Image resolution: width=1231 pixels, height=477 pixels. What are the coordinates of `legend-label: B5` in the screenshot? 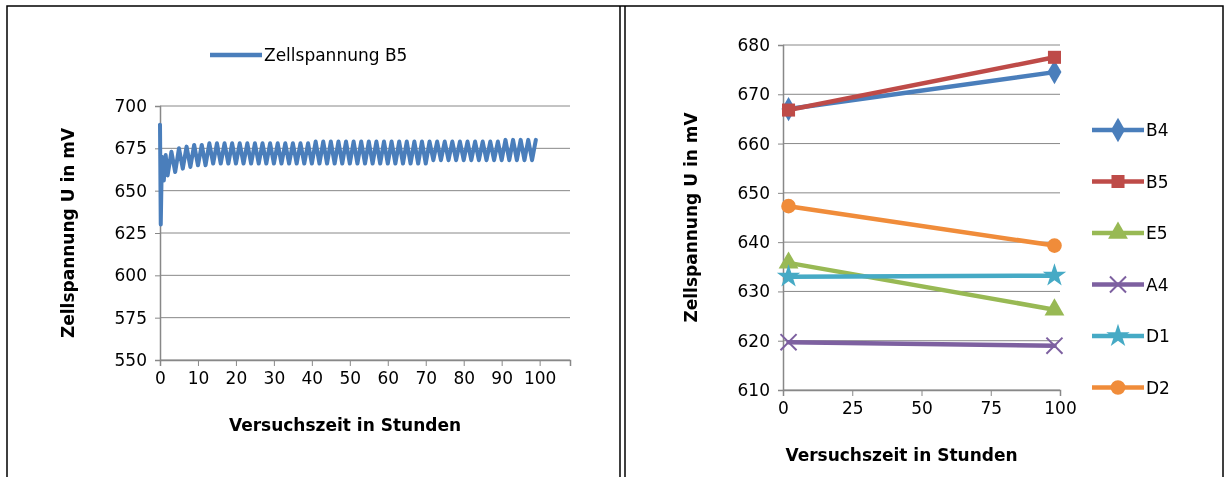 It's located at (1157, 181).